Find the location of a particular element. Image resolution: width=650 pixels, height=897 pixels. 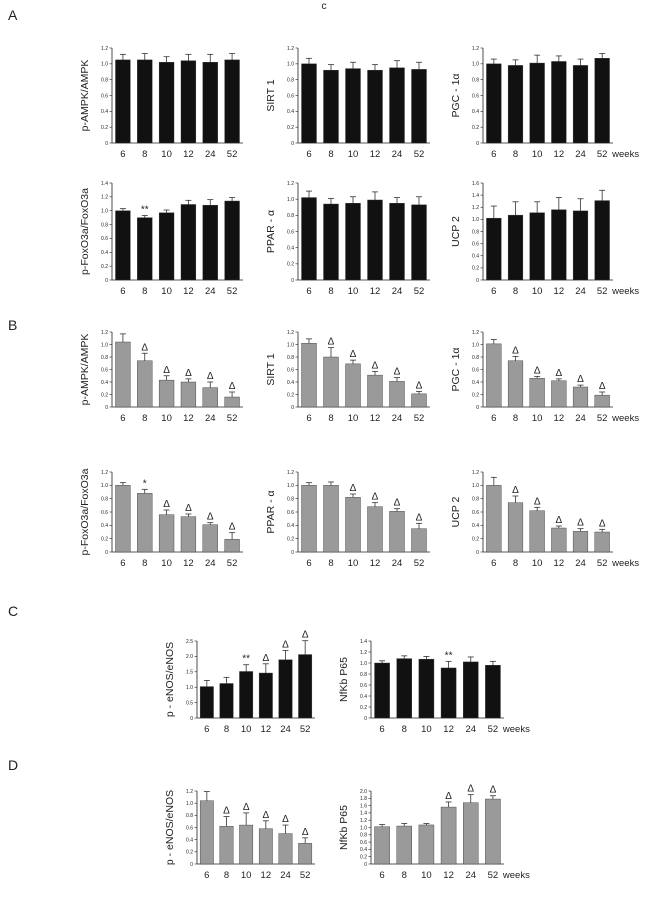

y-tick-label: 1.5 is located at coordinates (189, 673).